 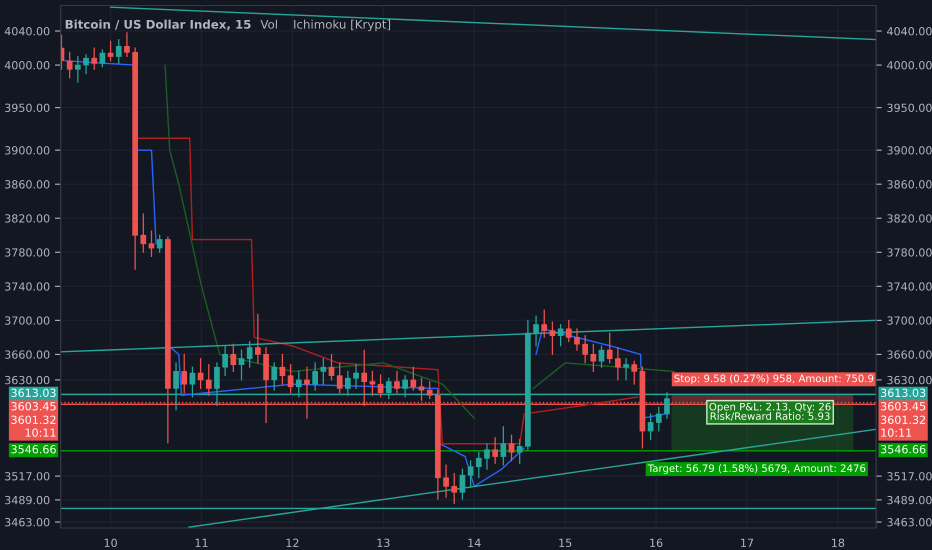 What do you see at coordinates (27, 476) in the screenshot?
I see `y-tick-label: 3517.00` at bounding box center [27, 476].